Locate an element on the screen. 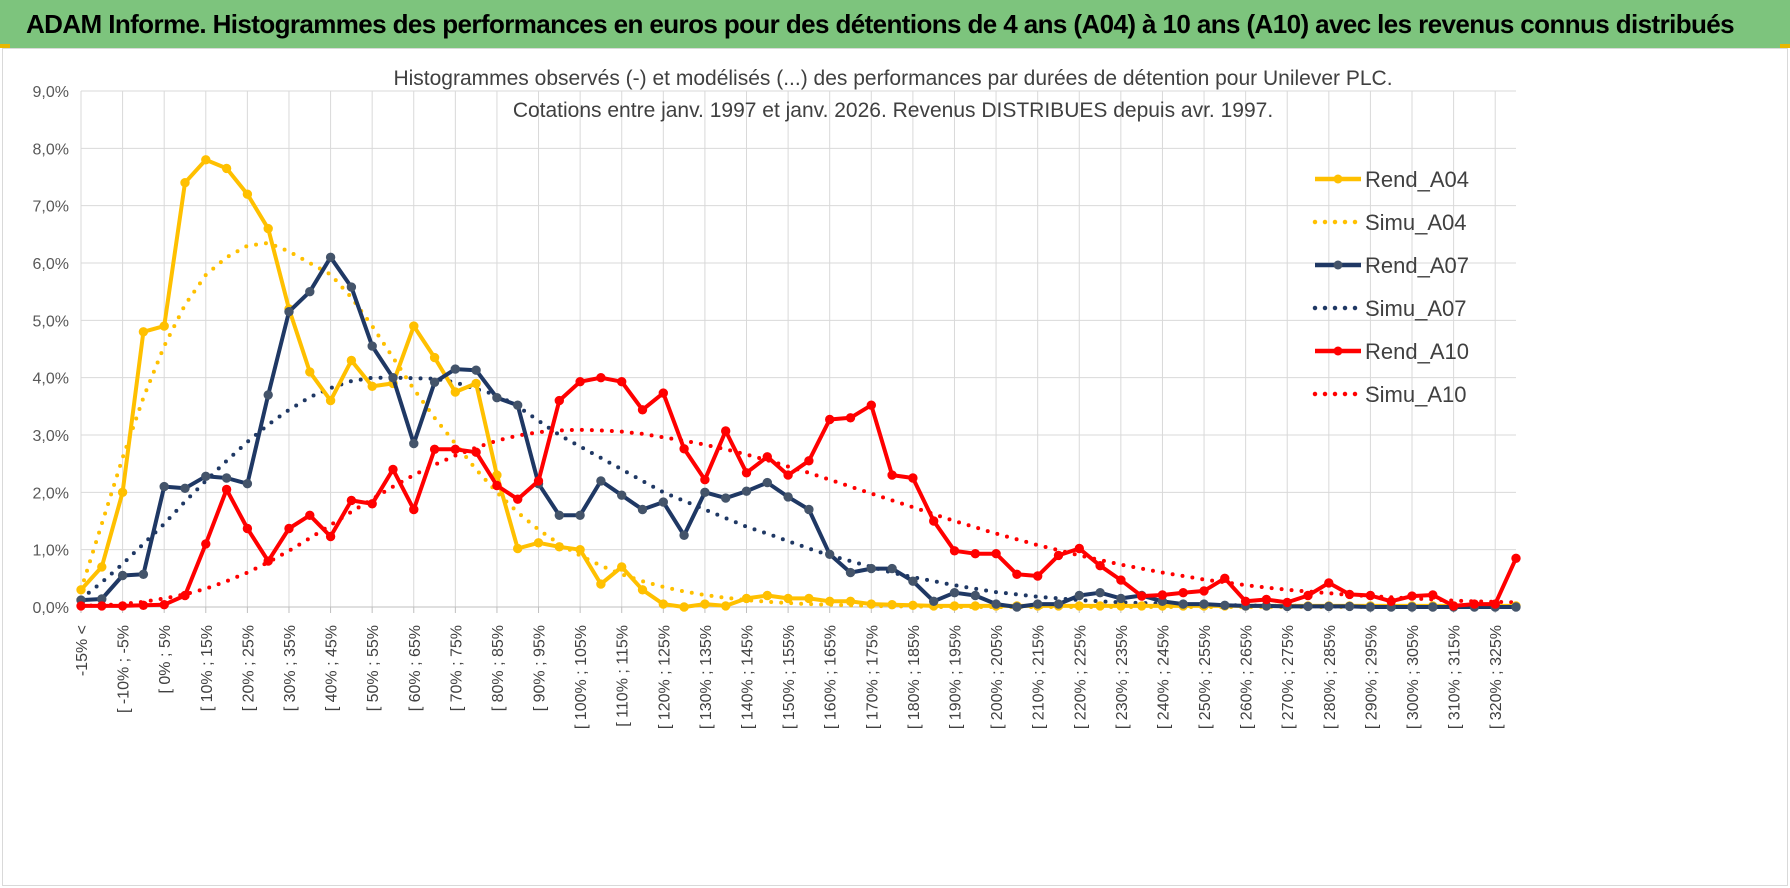 The image size is (1790, 888). legend-marker is located at coordinates (1338, 351).